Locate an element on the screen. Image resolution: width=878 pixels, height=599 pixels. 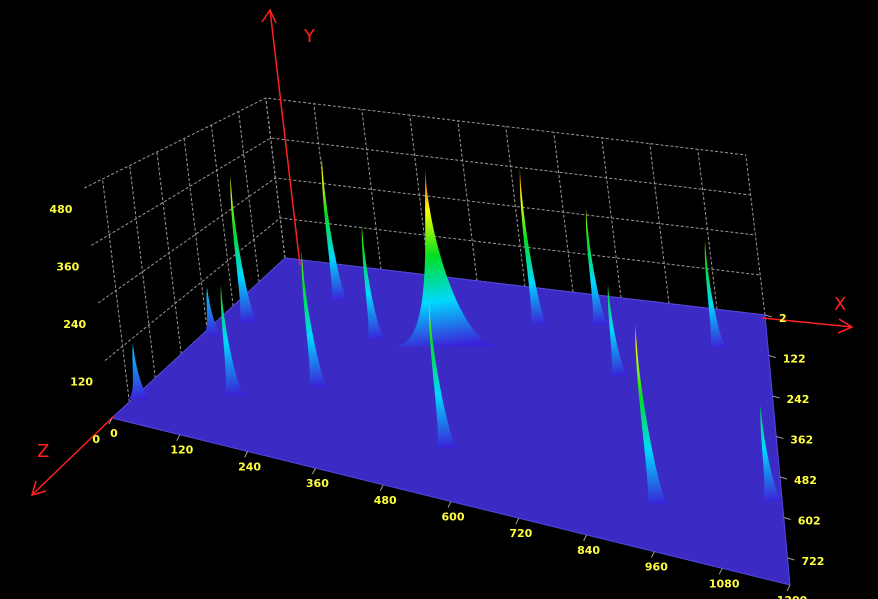
y-tick-label: 360 is located at coordinates (67, 267).